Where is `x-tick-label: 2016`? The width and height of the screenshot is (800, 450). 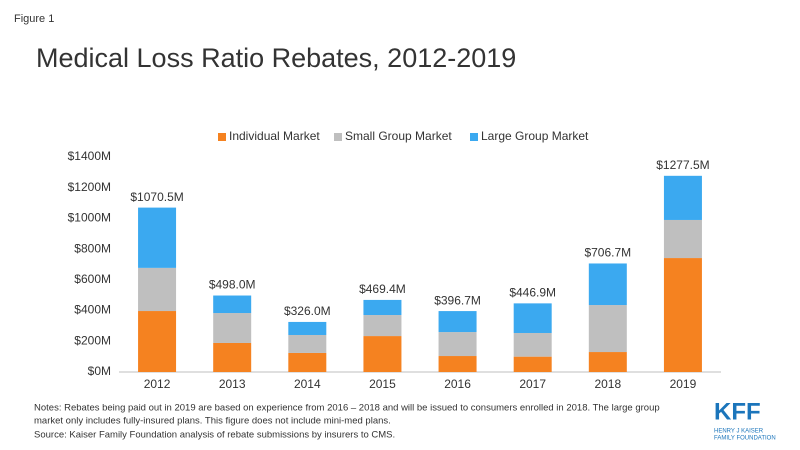
x-tick-label: 2016 is located at coordinates (457, 384).